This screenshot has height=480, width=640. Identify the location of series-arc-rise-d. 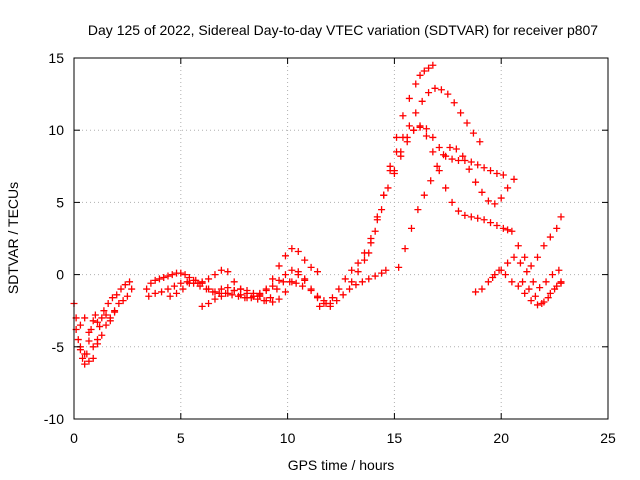
(453, 179).